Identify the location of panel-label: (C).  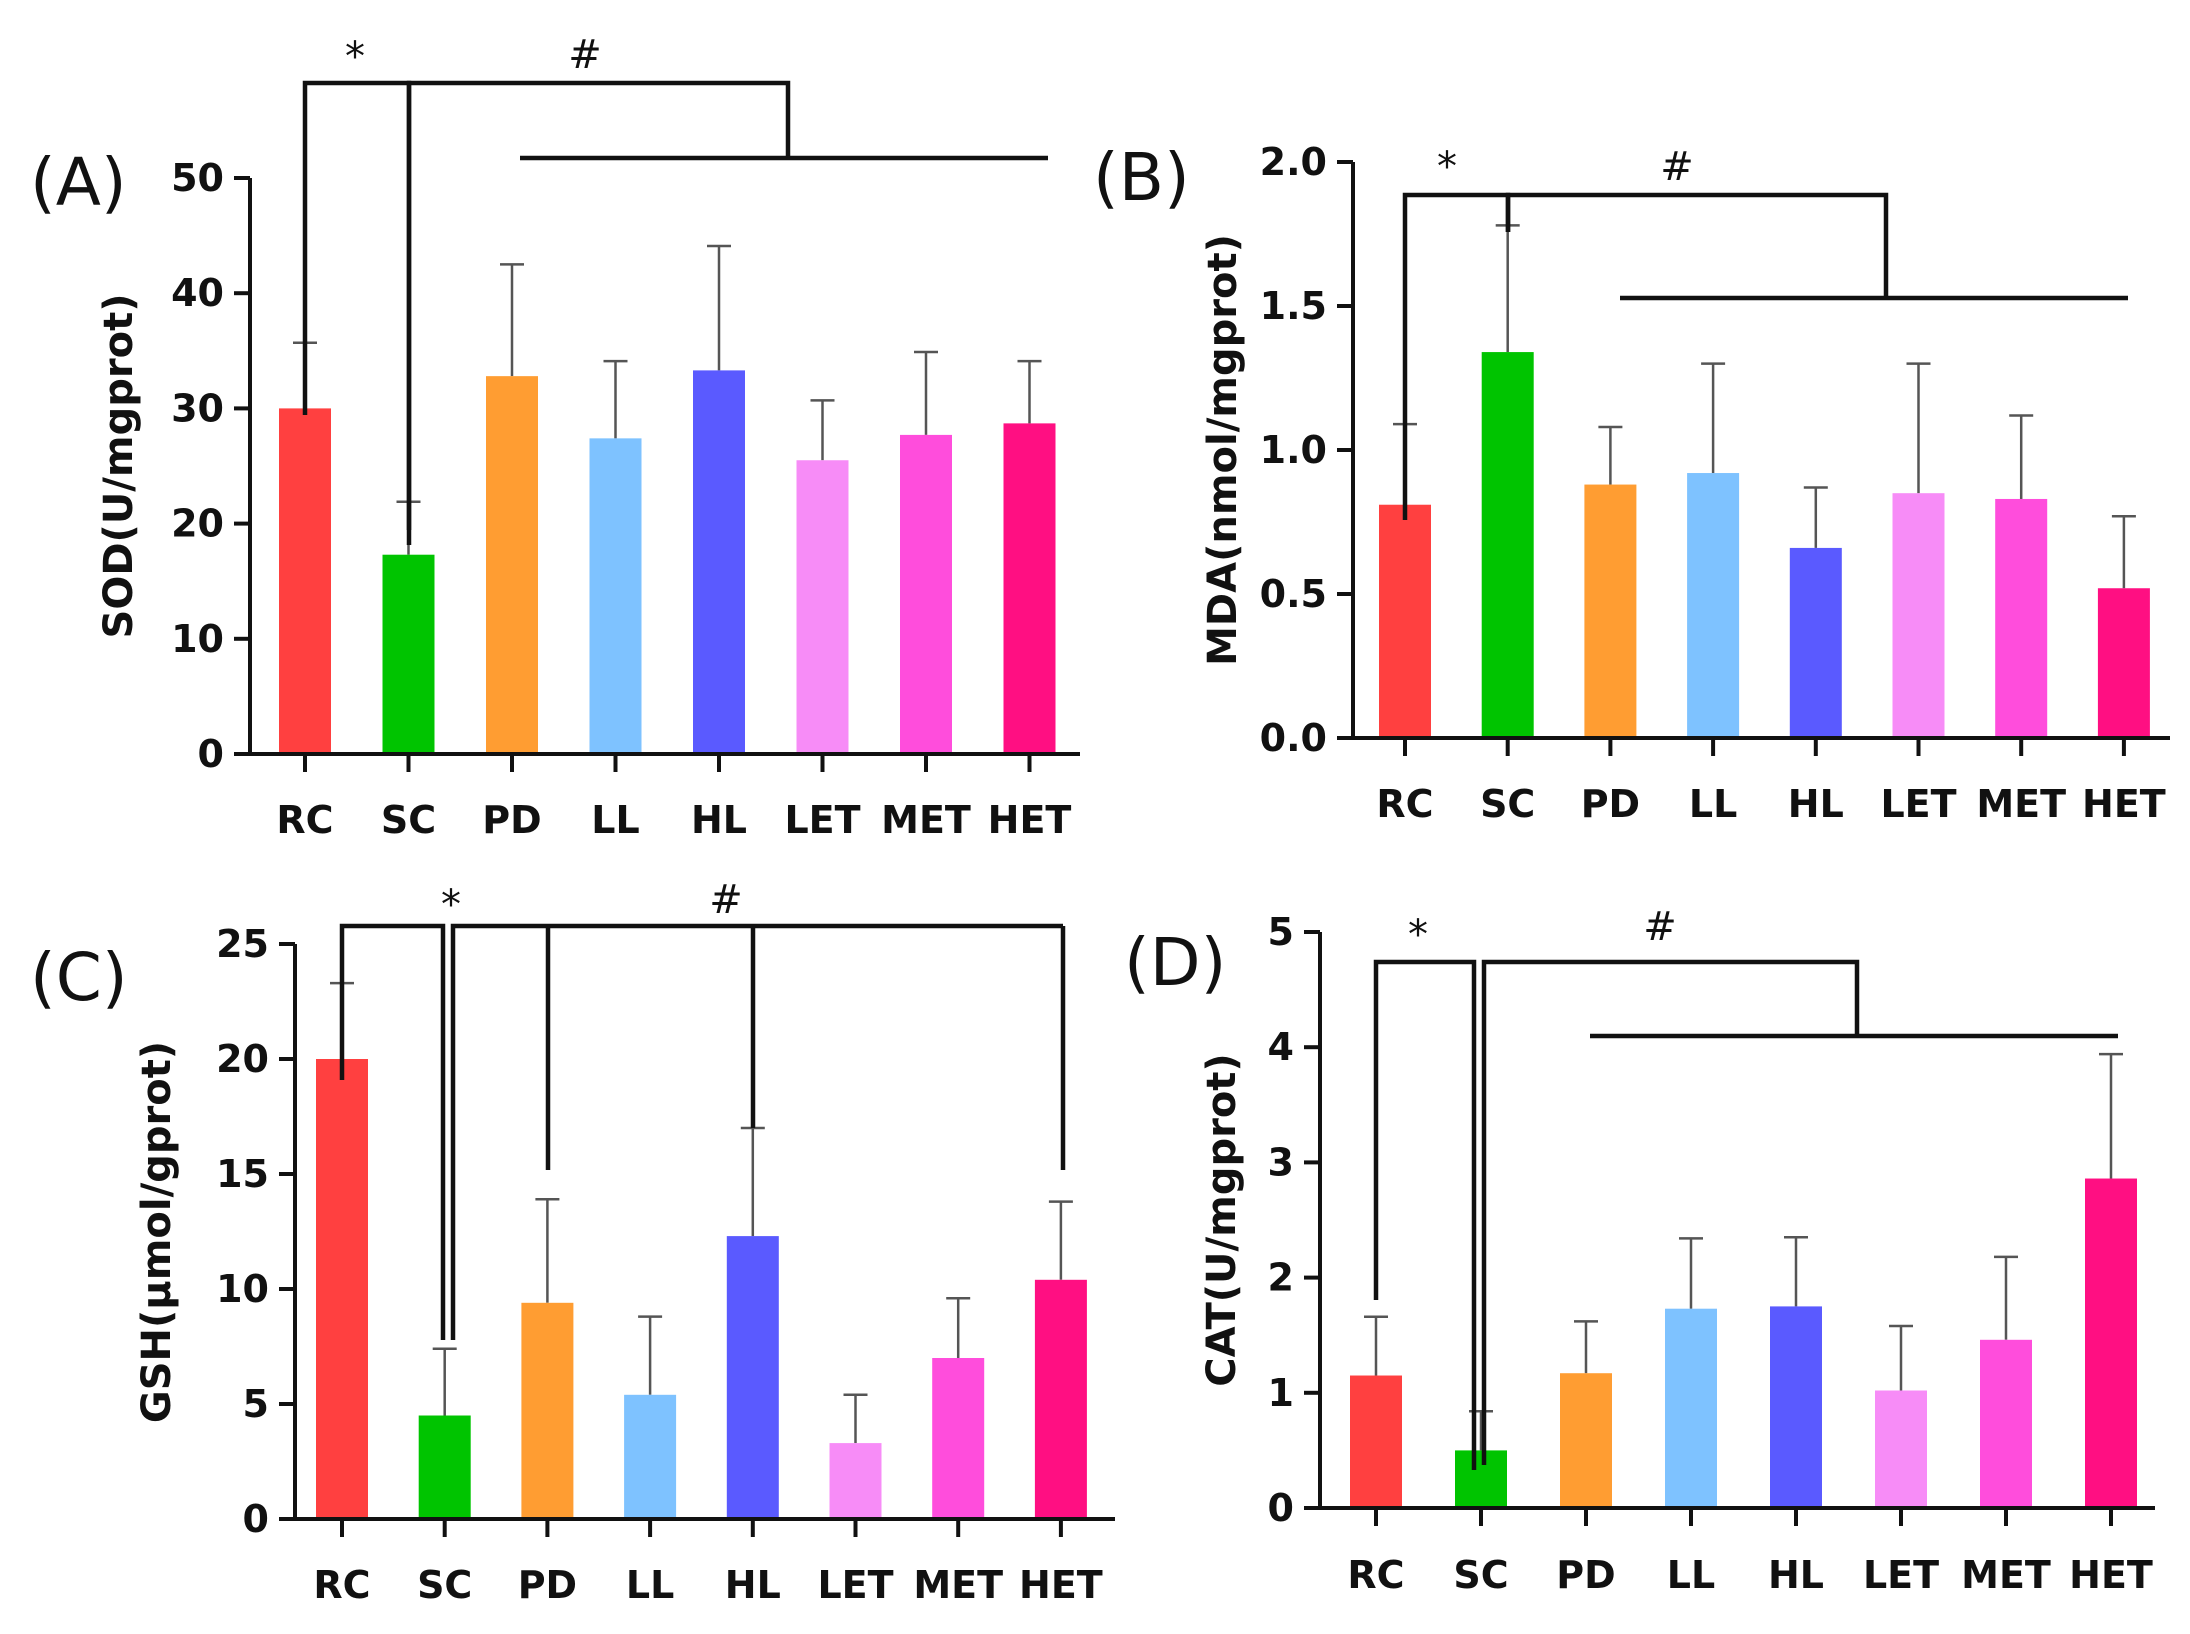
(79, 977).